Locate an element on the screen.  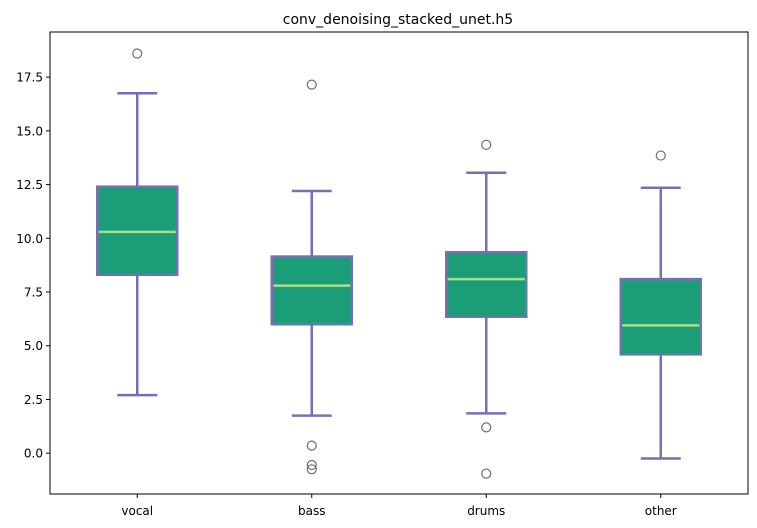
y-tick-label-5: 12.5 is located at coordinates (29, 185).